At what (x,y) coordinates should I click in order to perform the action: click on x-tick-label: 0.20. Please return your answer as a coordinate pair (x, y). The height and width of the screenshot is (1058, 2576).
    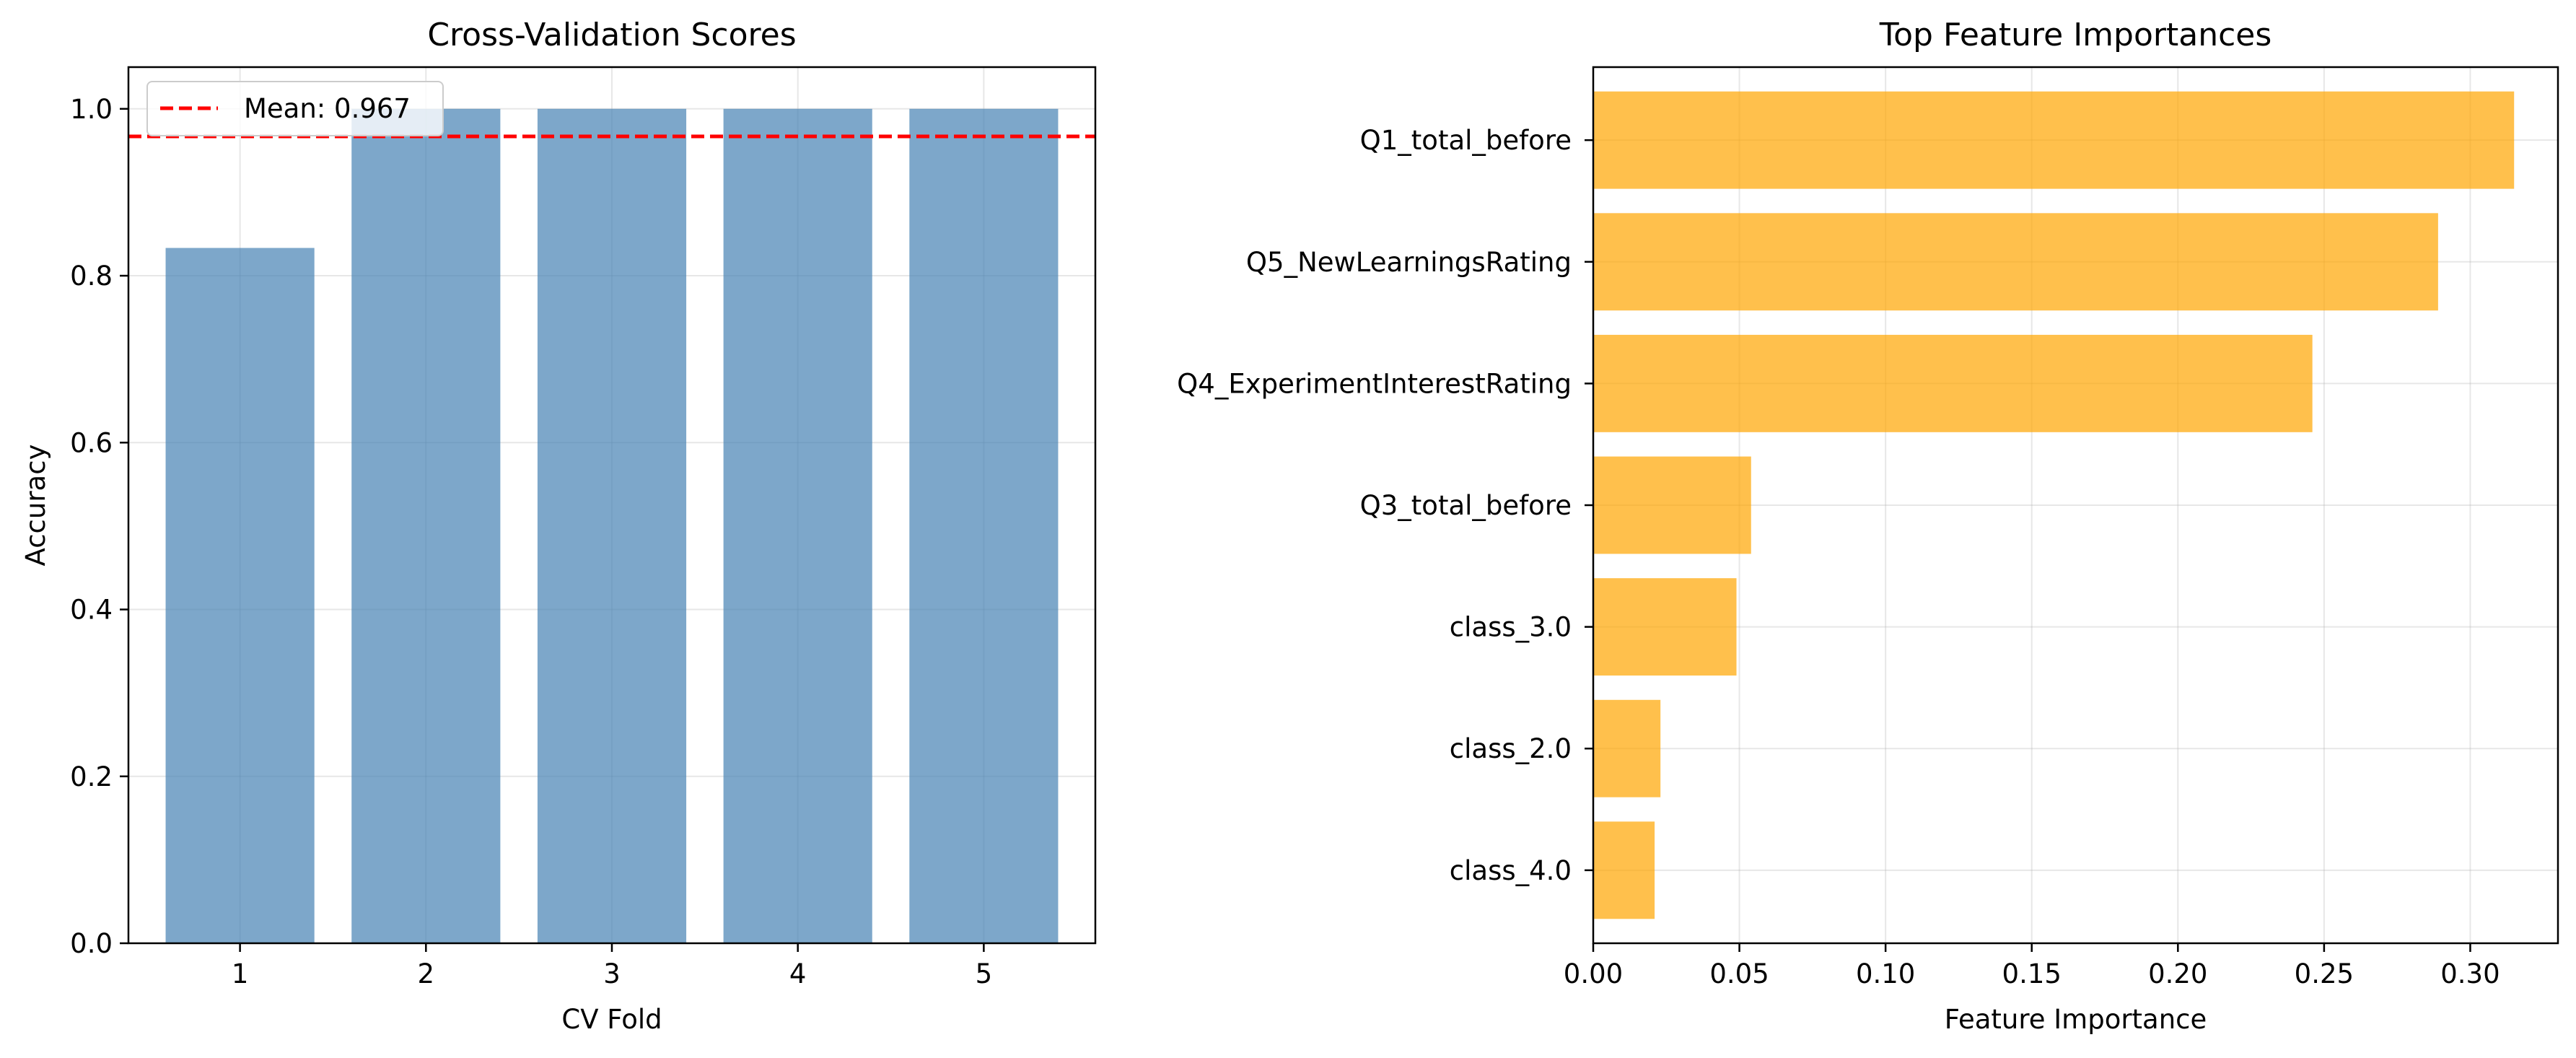
    Looking at the image, I should click on (2177, 973).